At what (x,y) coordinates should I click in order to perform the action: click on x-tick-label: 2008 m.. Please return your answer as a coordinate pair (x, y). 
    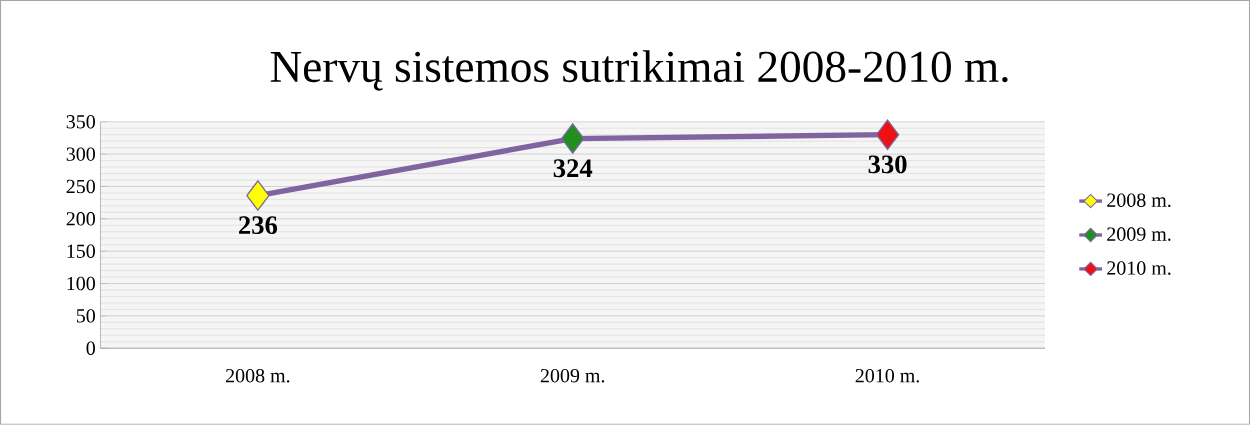
    Looking at the image, I should click on (258, 376).